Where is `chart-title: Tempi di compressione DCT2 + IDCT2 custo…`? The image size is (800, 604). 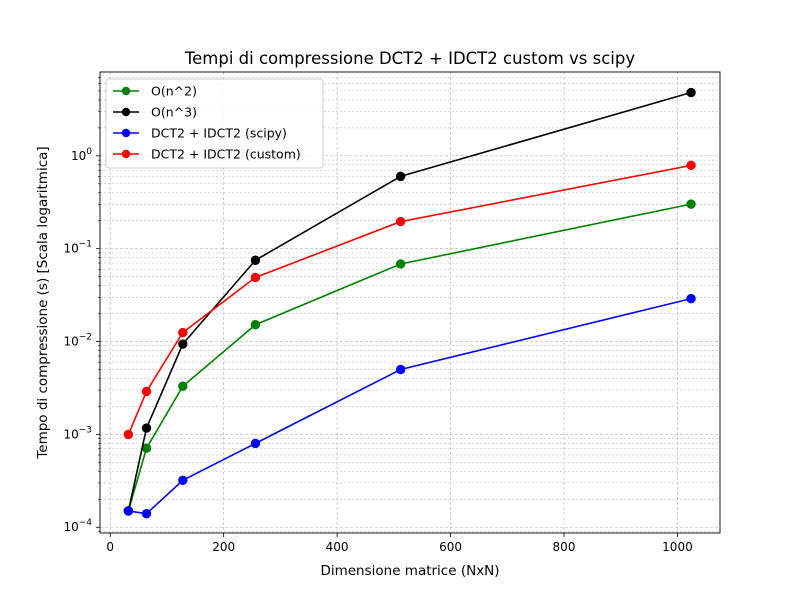 chart-title: Tempi di compressione DCT2 + IDCT2 custo… is located at coordinates (409, 58).